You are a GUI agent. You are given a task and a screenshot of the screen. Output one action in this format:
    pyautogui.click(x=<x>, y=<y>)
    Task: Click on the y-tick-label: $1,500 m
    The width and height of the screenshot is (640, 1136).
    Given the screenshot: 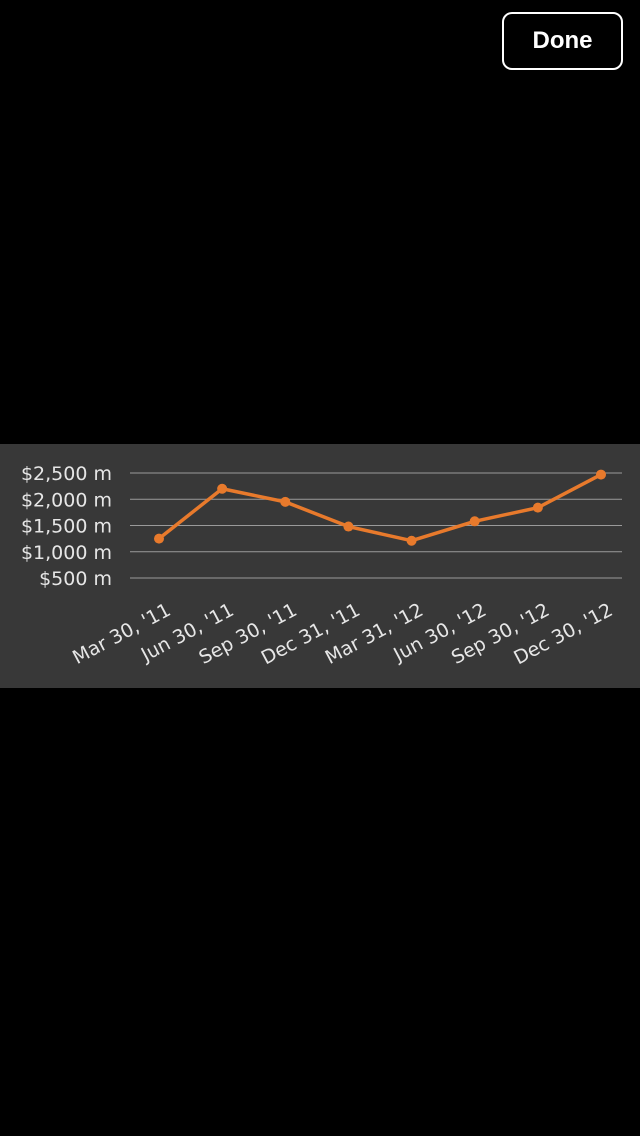 What is the action you would take?
    pyautogui.click(x=66, y=527)
    